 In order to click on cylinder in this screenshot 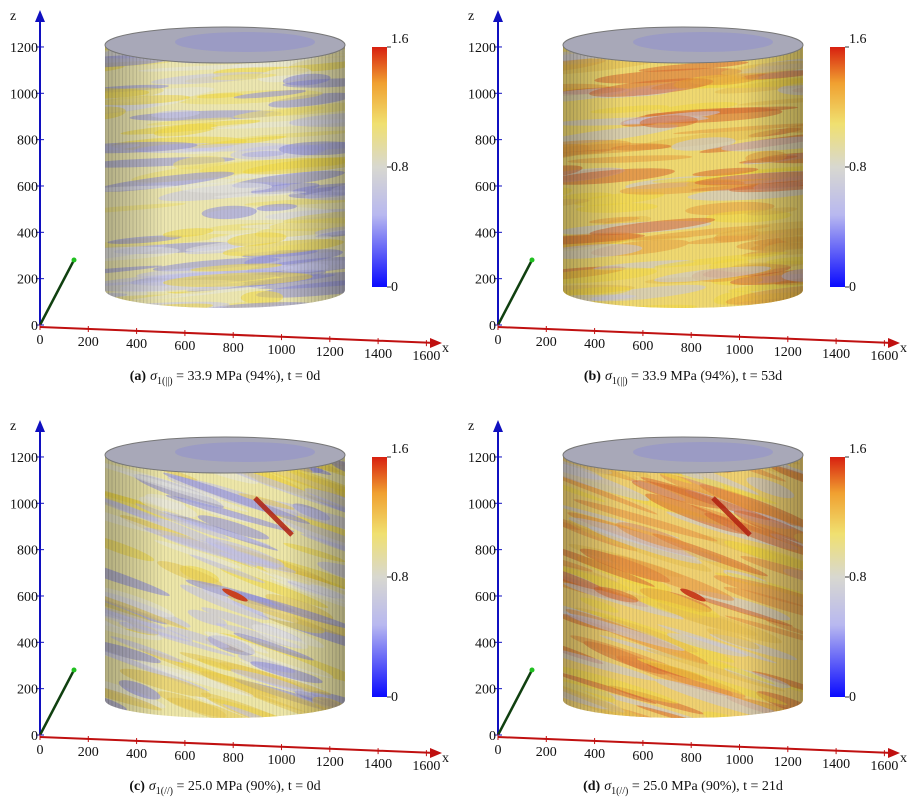, I will do `click(225, 586)`.